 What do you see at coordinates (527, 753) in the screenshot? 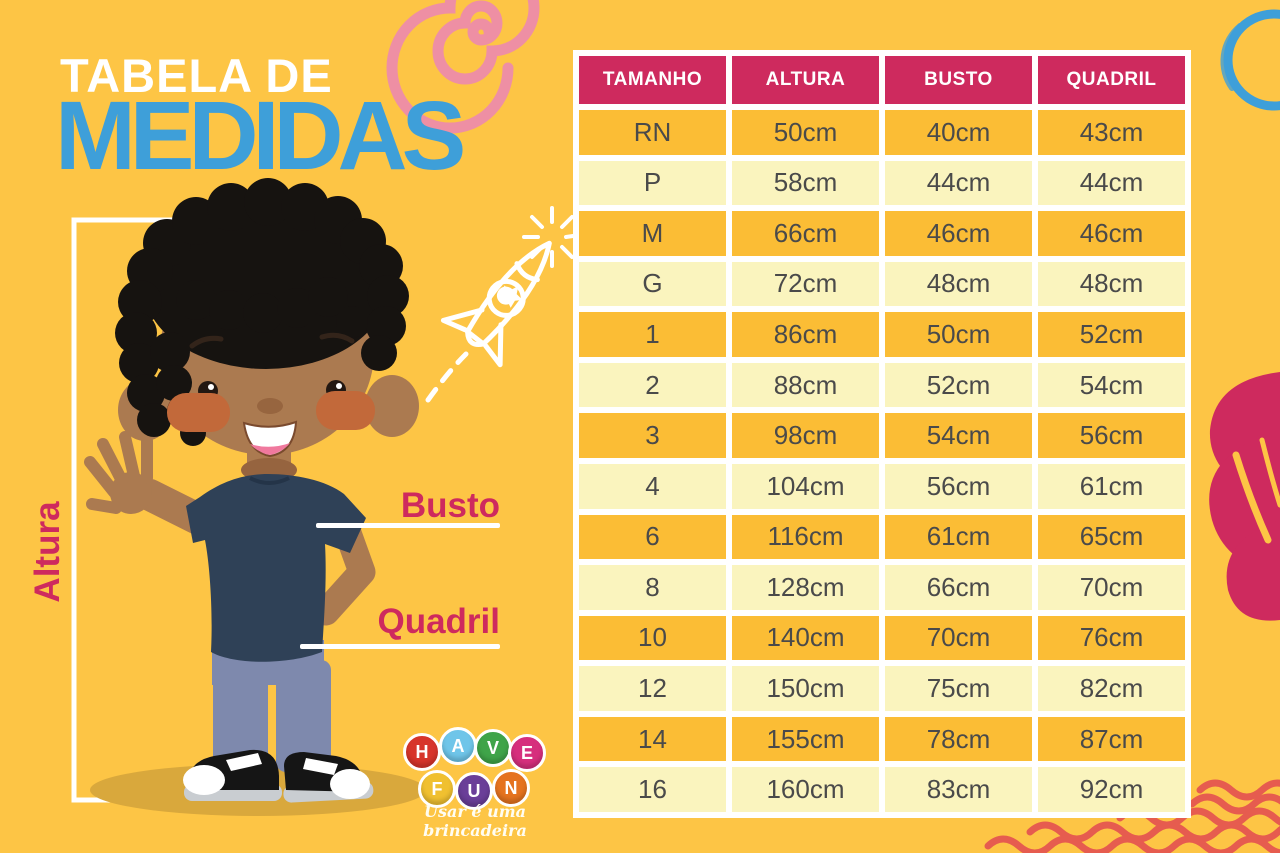
I see `logo-letter-circle: E` at bounding box center [527, 753].